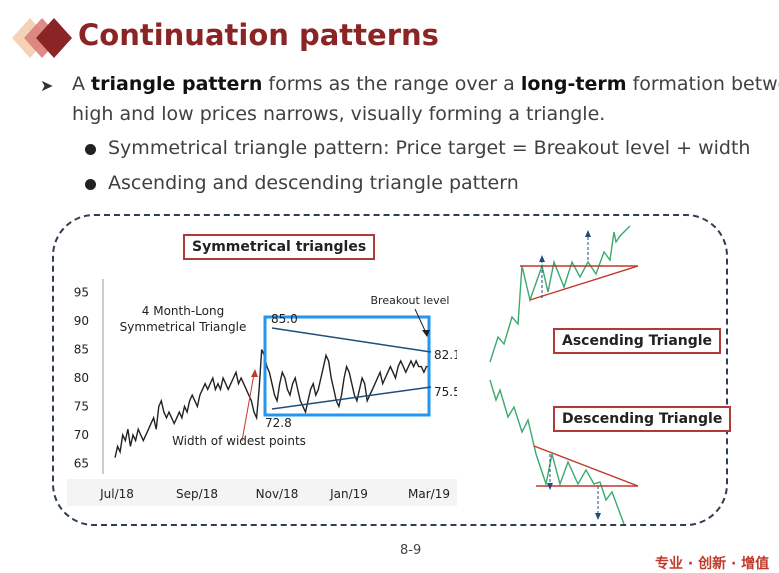 This screenshot has height=573, width=779. I want to click on x-tick-label: Mar/19, so click(429, 494).